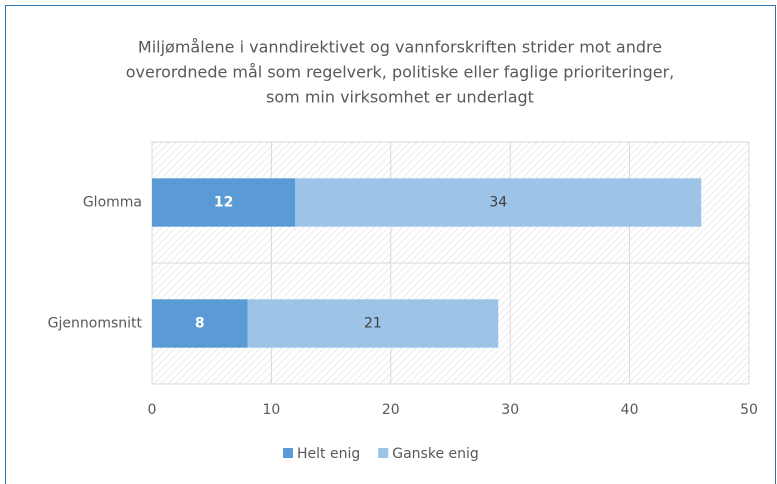 The width and height of the screenshot is (777, 484). I want to click on x-tick-label: 20, so click(391, 410).